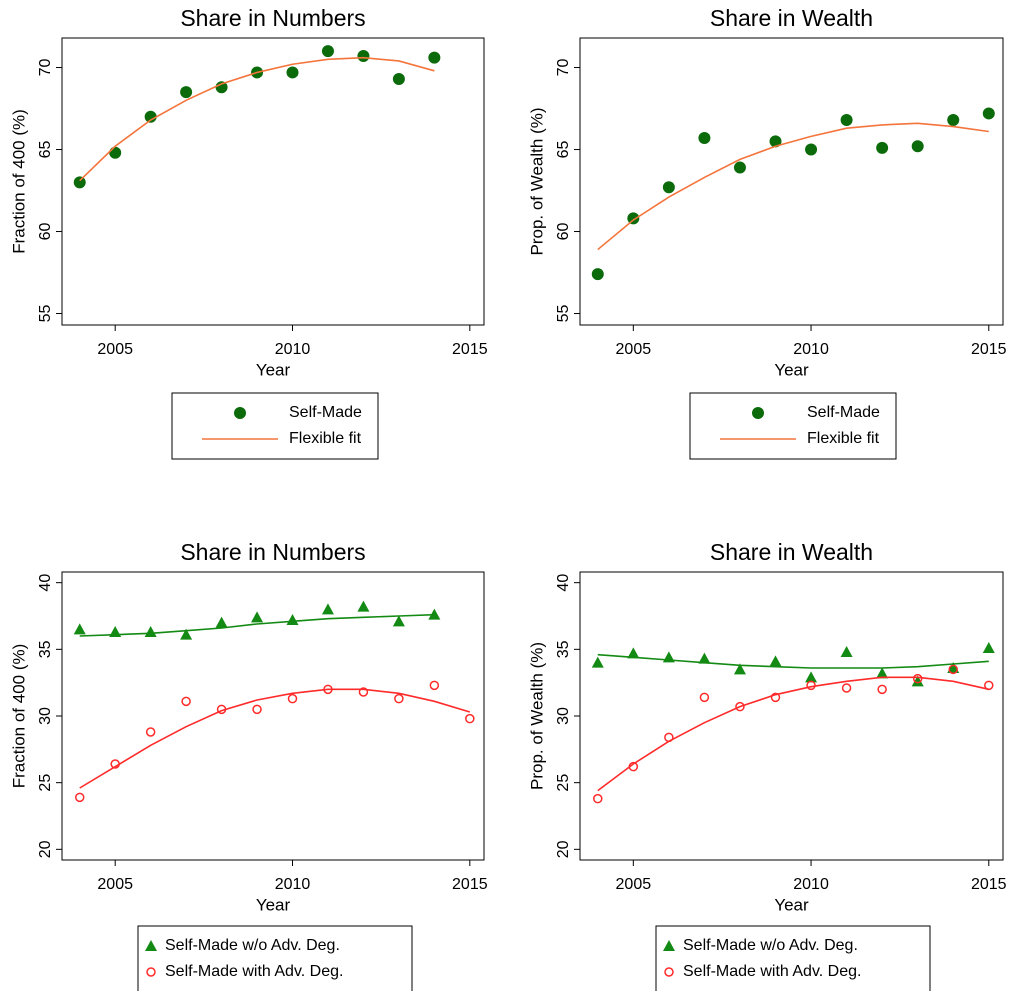  Describe the element at coordinates (791, 18) in the screenshot. I see `chart-title: Share in Wealth` at that location.